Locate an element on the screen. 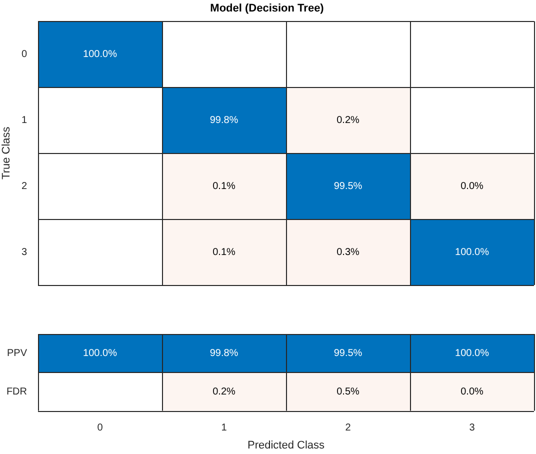 The width and height of the screenshot is (536, 454). x-tick-label: 2 is located at coordinates (348, 428).